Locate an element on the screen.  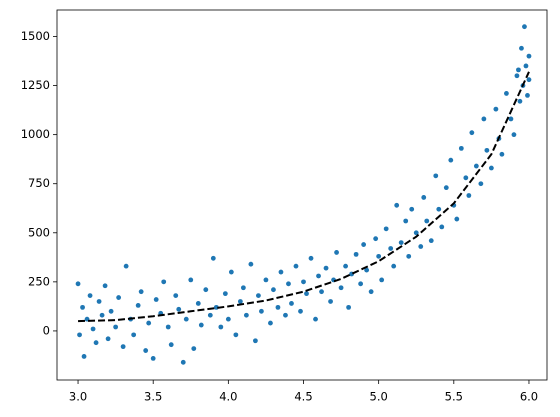
y-tick-label: 1250 is located at coordinates (35, 85).